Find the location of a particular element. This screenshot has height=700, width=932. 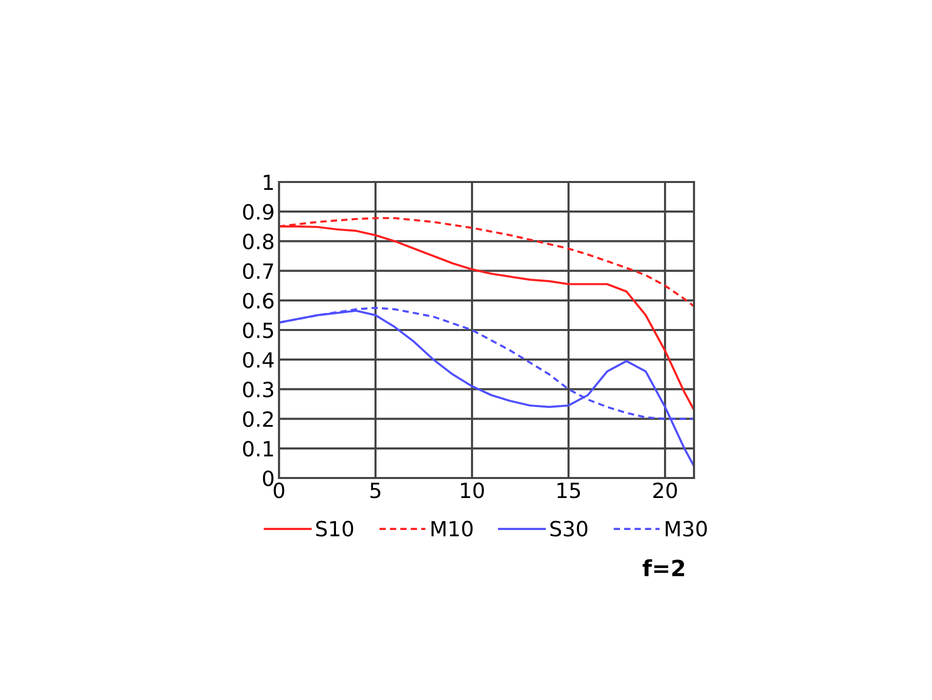

x-tick-label: 20 is located at coordinates (665, 490).